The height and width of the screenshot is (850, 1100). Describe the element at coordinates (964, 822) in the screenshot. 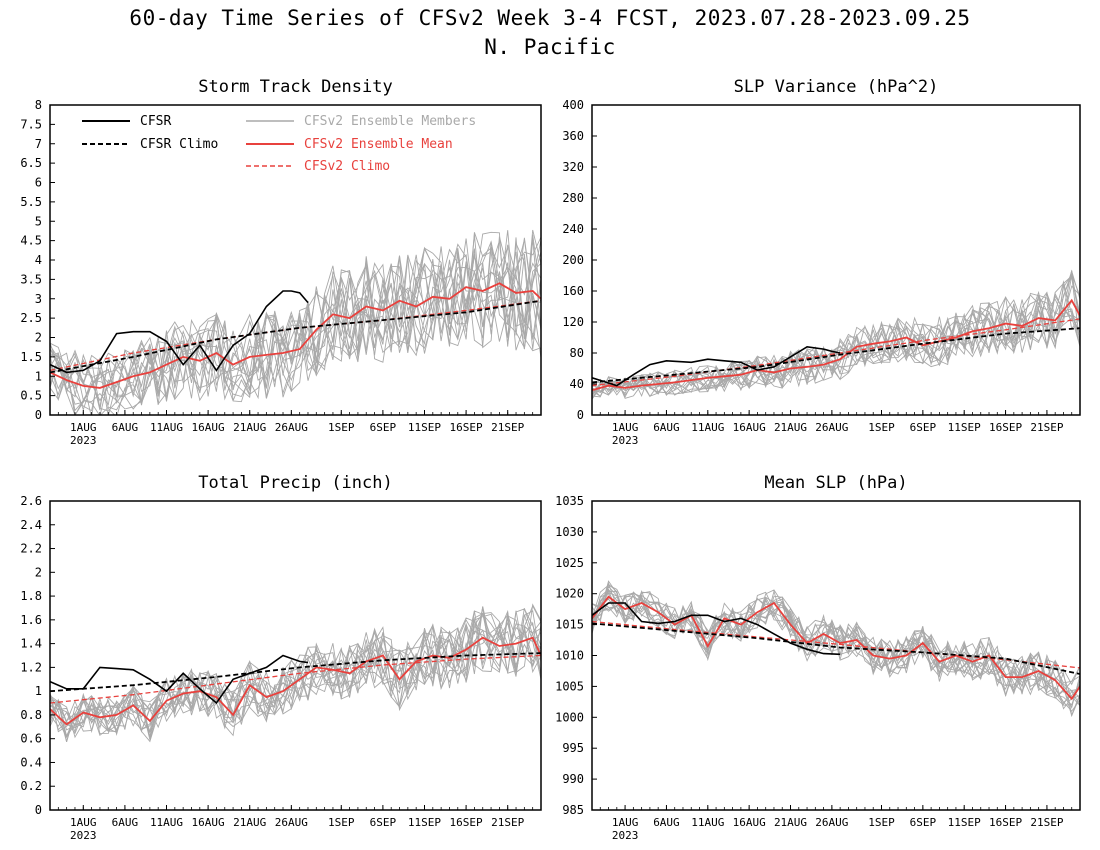

I see `x-tick-label: 11SEP` at that location.